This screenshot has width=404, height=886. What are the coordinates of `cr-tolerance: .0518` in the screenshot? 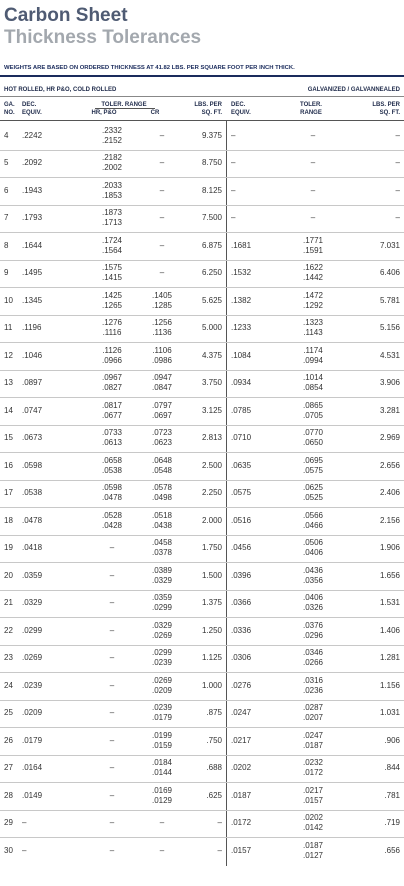 It's located at (162, 515).